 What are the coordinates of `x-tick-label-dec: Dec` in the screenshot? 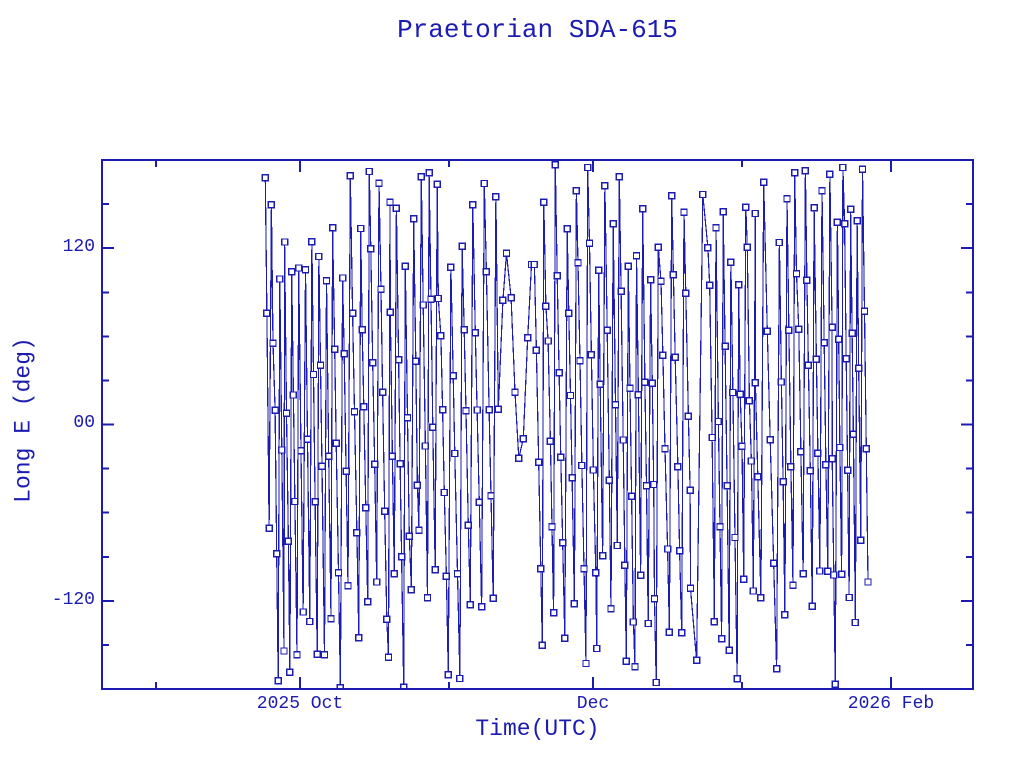 It's located at (593, 704).